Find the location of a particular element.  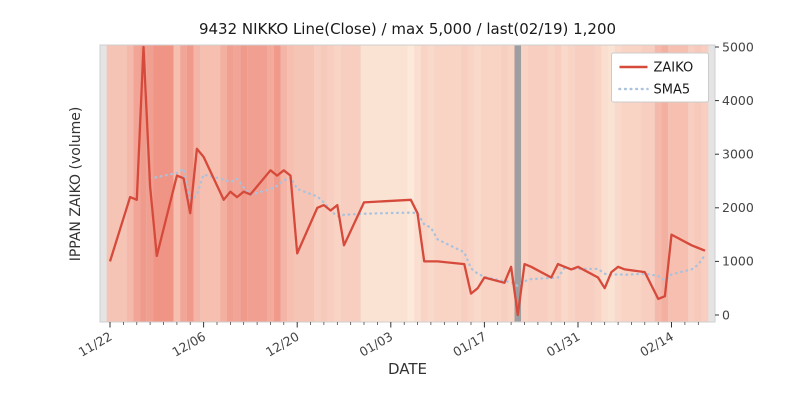

gray-highlight-band is located at coordinates (518, 183).